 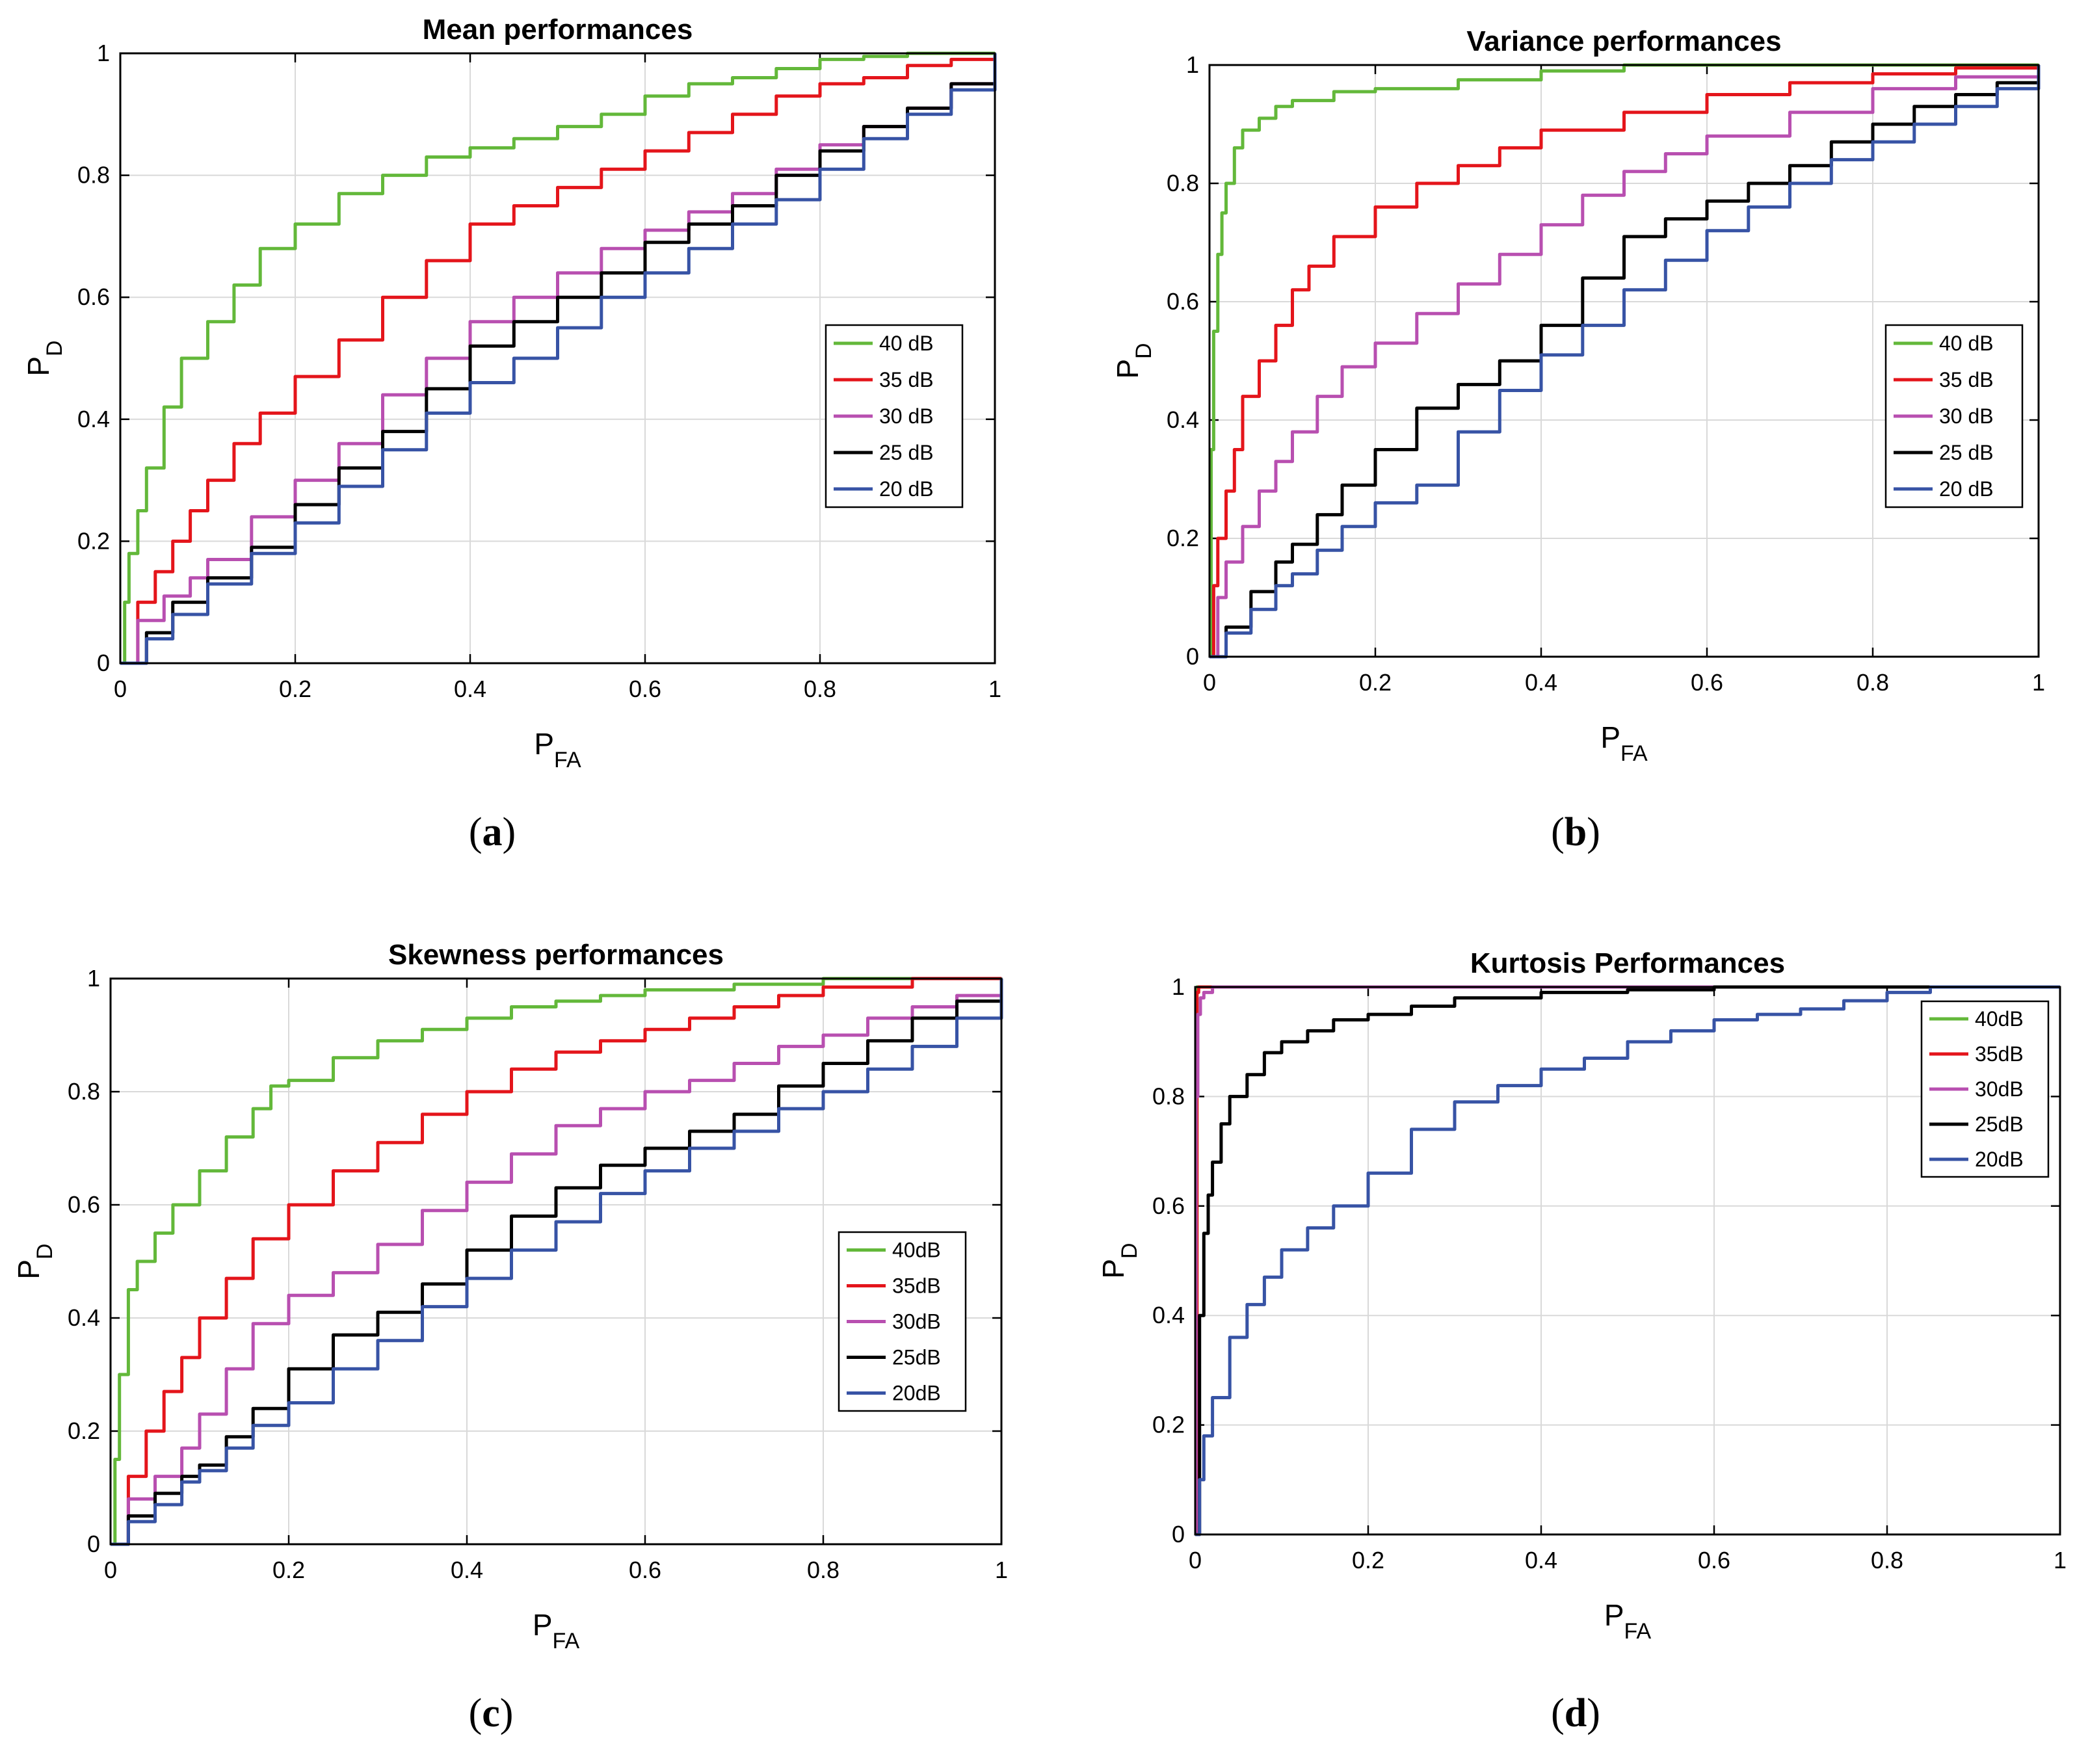 I want to click on legend: 40 dB 35 dB 30 dB 25 dB 20 dB, so click(x=1954, y=416).